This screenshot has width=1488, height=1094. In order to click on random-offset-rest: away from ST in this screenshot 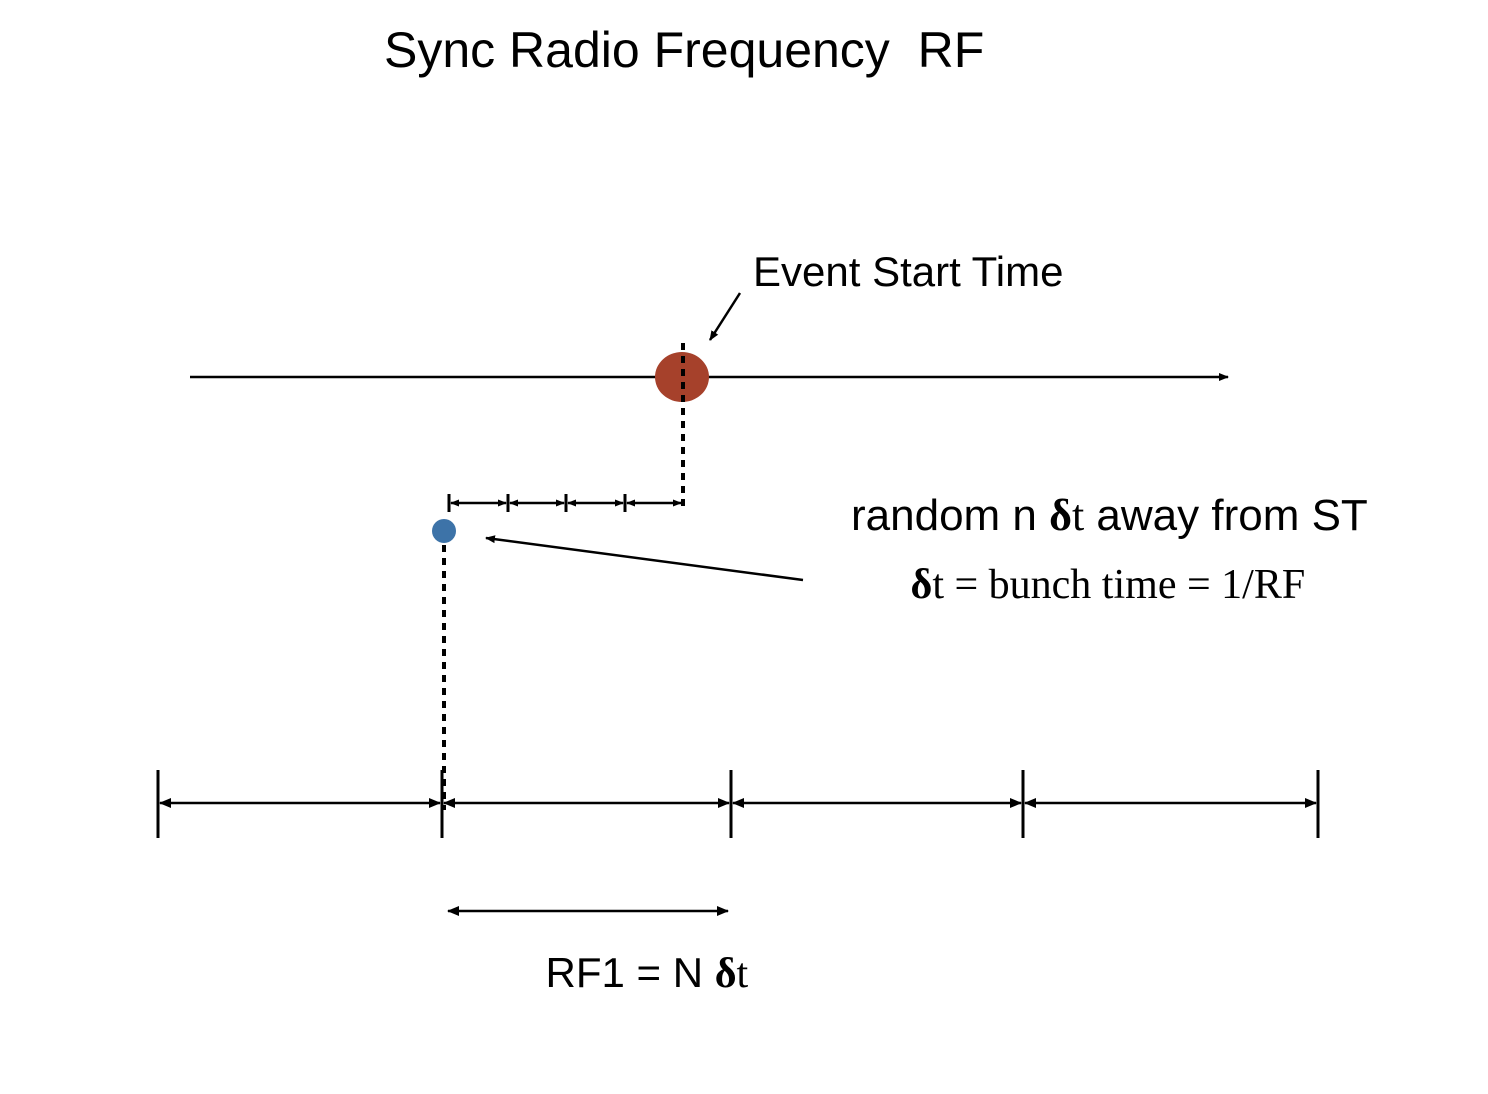, I will do `click(1226, 515)`.